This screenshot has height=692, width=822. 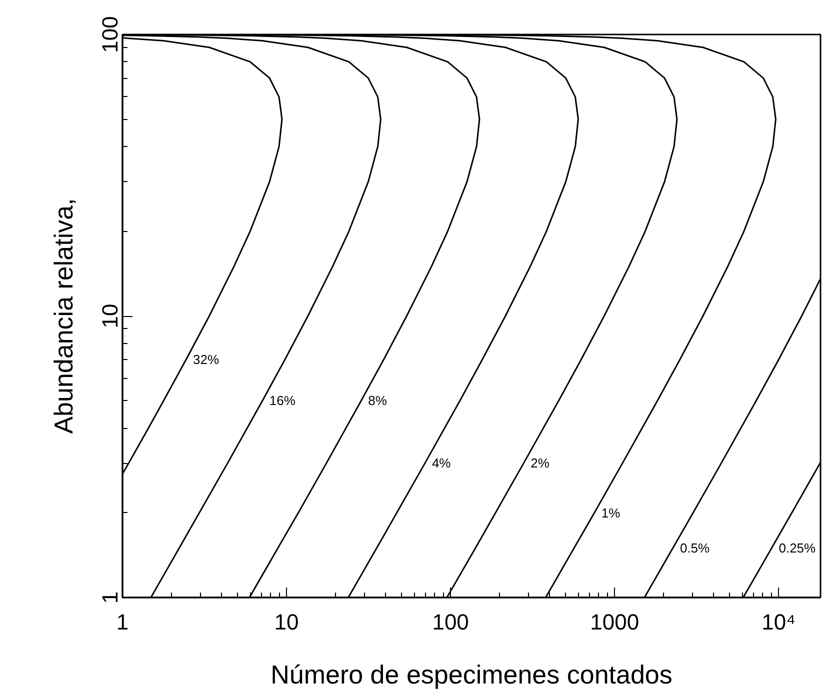 What do you see at coordinates (110, 597) in the screenshot?
I see `y-tick-label: 1` at bounding box center [110, 597].